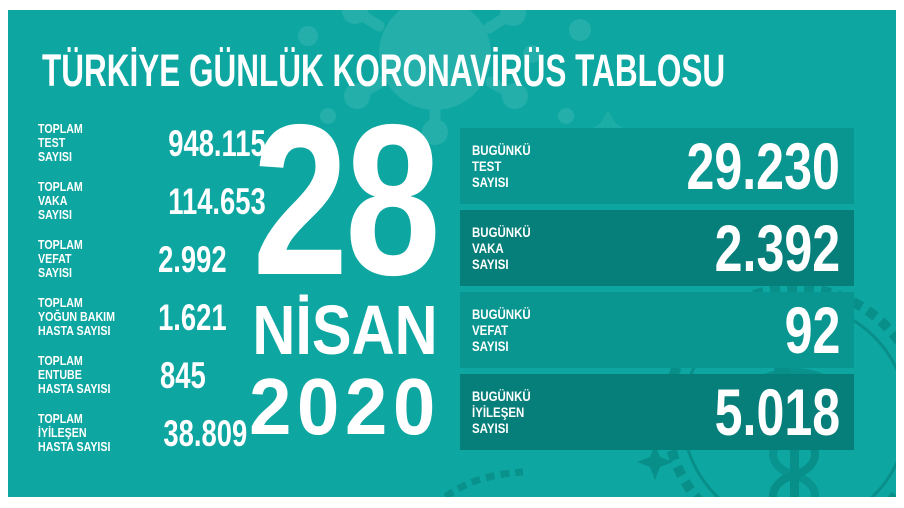 This screenshot has height=508, width=904. Describe the element at coordinates (132, 259) in the screenshot. I see `stat-row-total-death: TOPLAM VEFAT SAYISI 2.992` at that location.